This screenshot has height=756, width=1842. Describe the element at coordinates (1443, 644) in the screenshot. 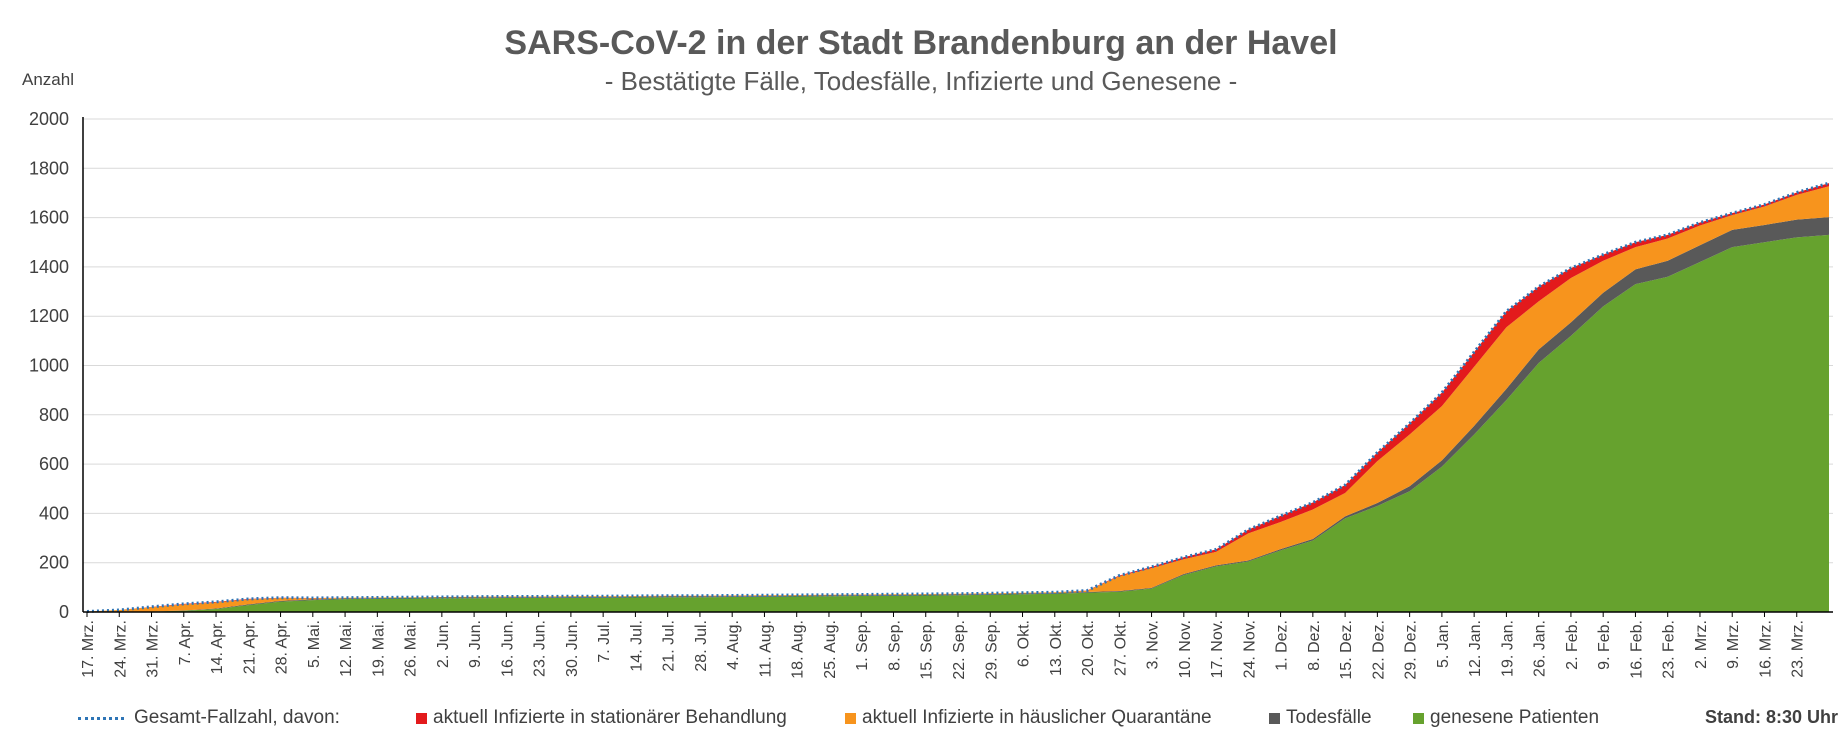

I see `x-tick-label: 5. Jan.` at that location.